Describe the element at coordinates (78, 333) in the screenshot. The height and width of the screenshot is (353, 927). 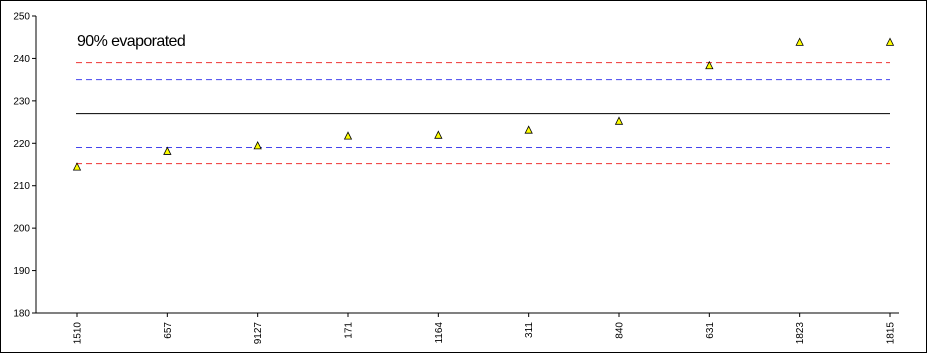
I see `x-tick-label: 1510` at that location.